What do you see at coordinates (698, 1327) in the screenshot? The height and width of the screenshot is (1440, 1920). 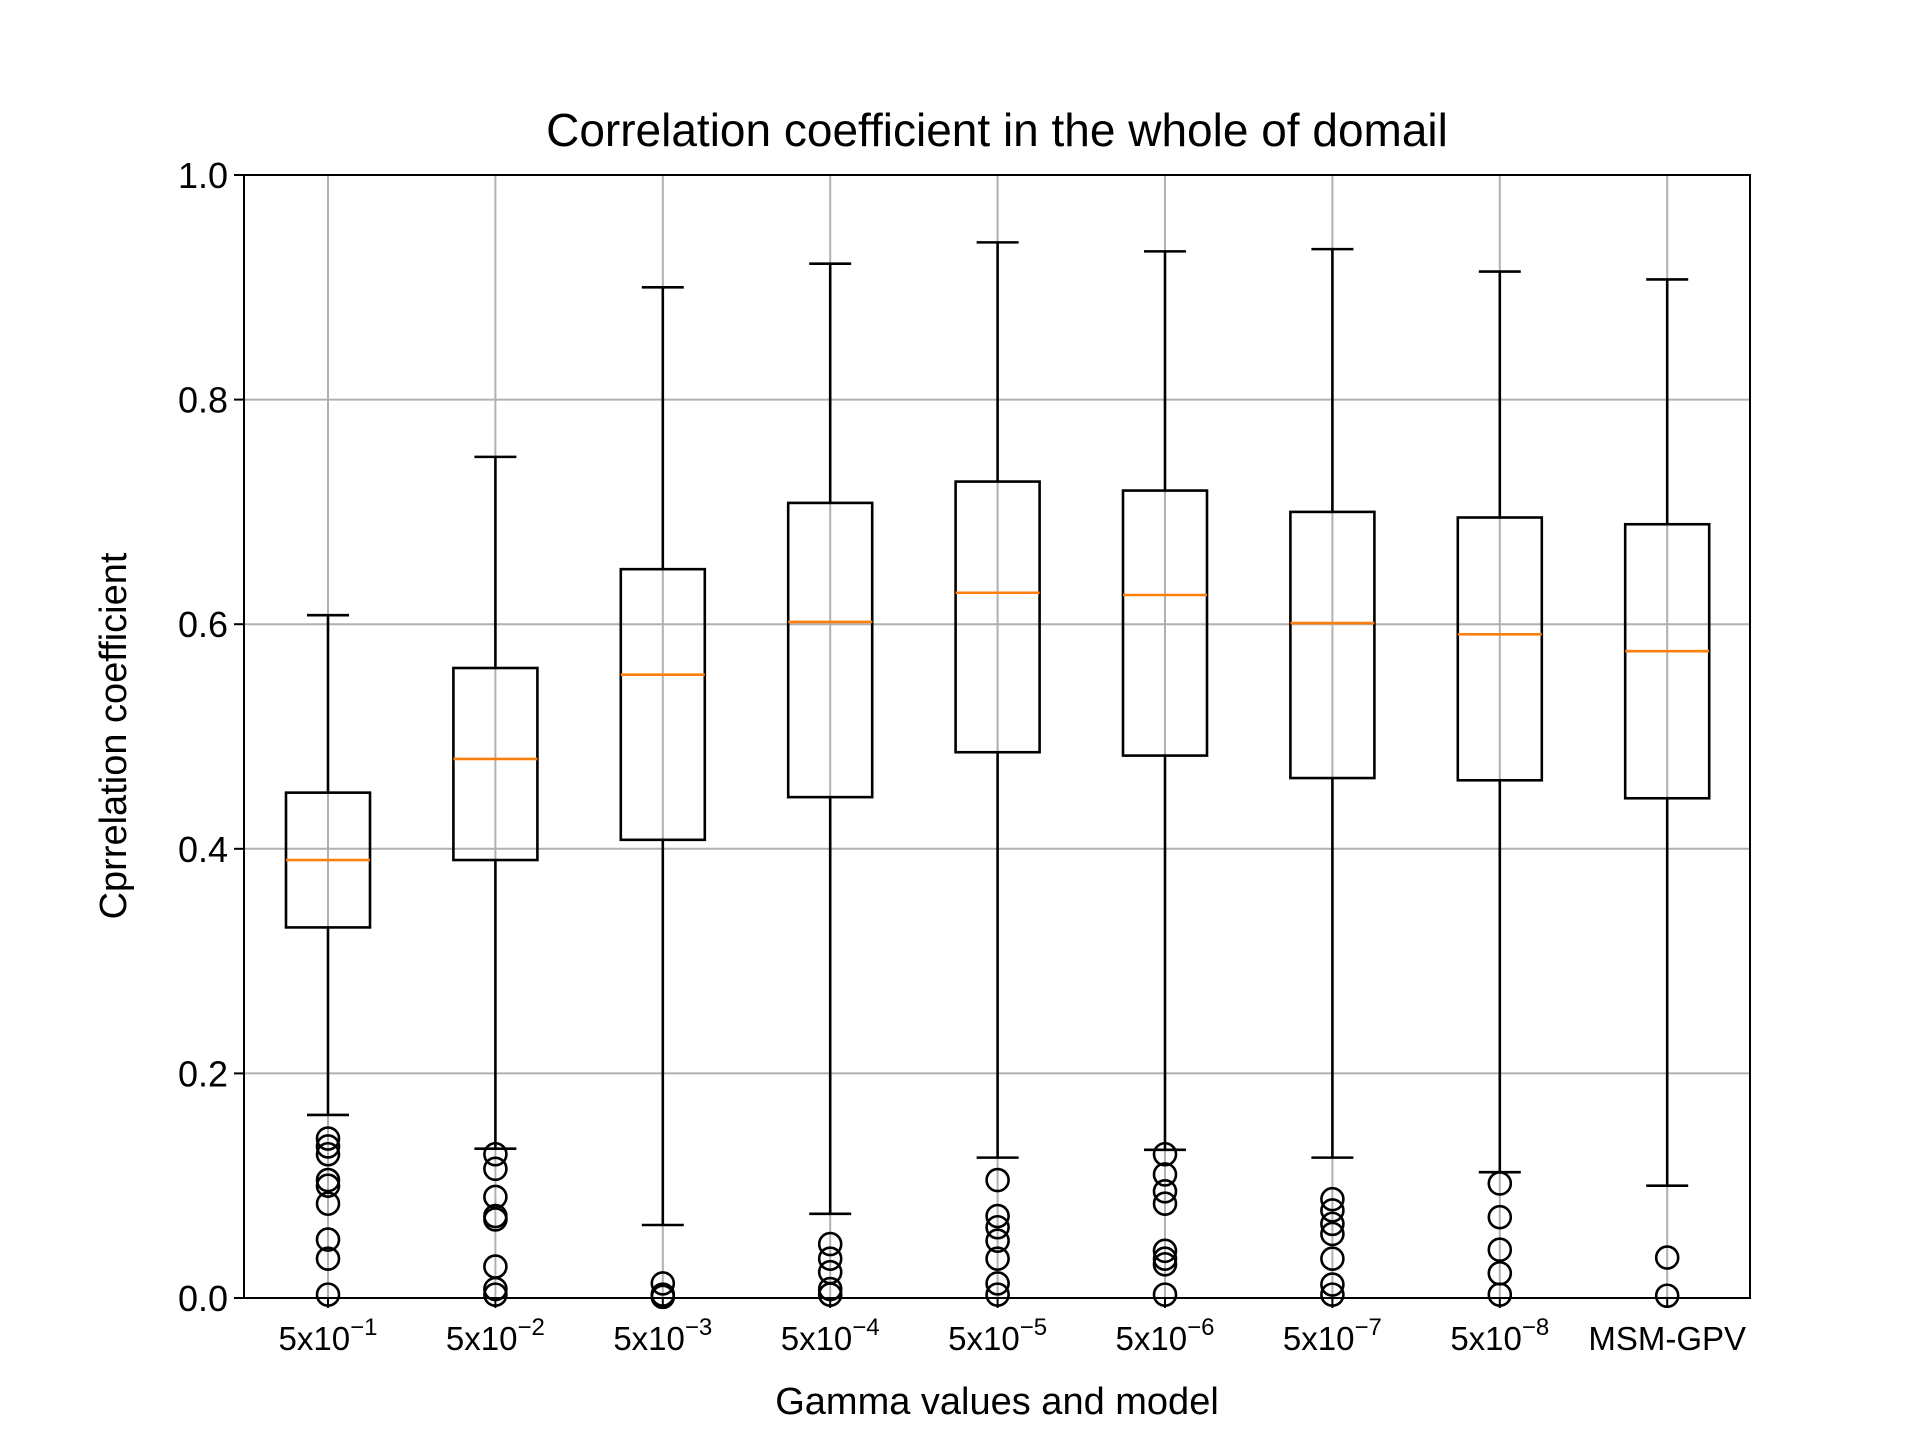 I see `x-tick-exponent: −3` at bounding box center [698, 1327].